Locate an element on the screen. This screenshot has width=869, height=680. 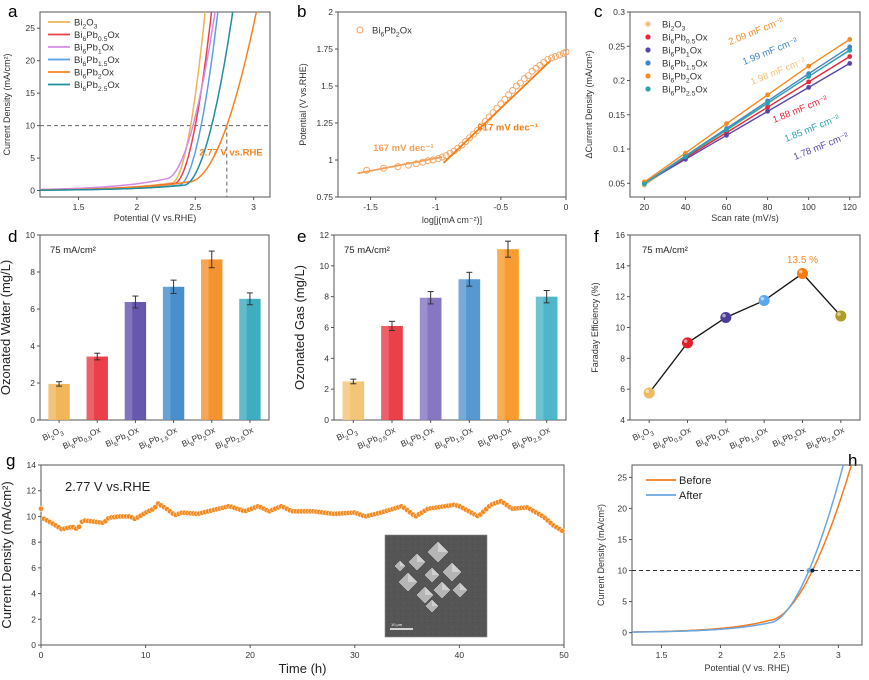
y-tick-label: 2 is located at coordinates (32, 383).